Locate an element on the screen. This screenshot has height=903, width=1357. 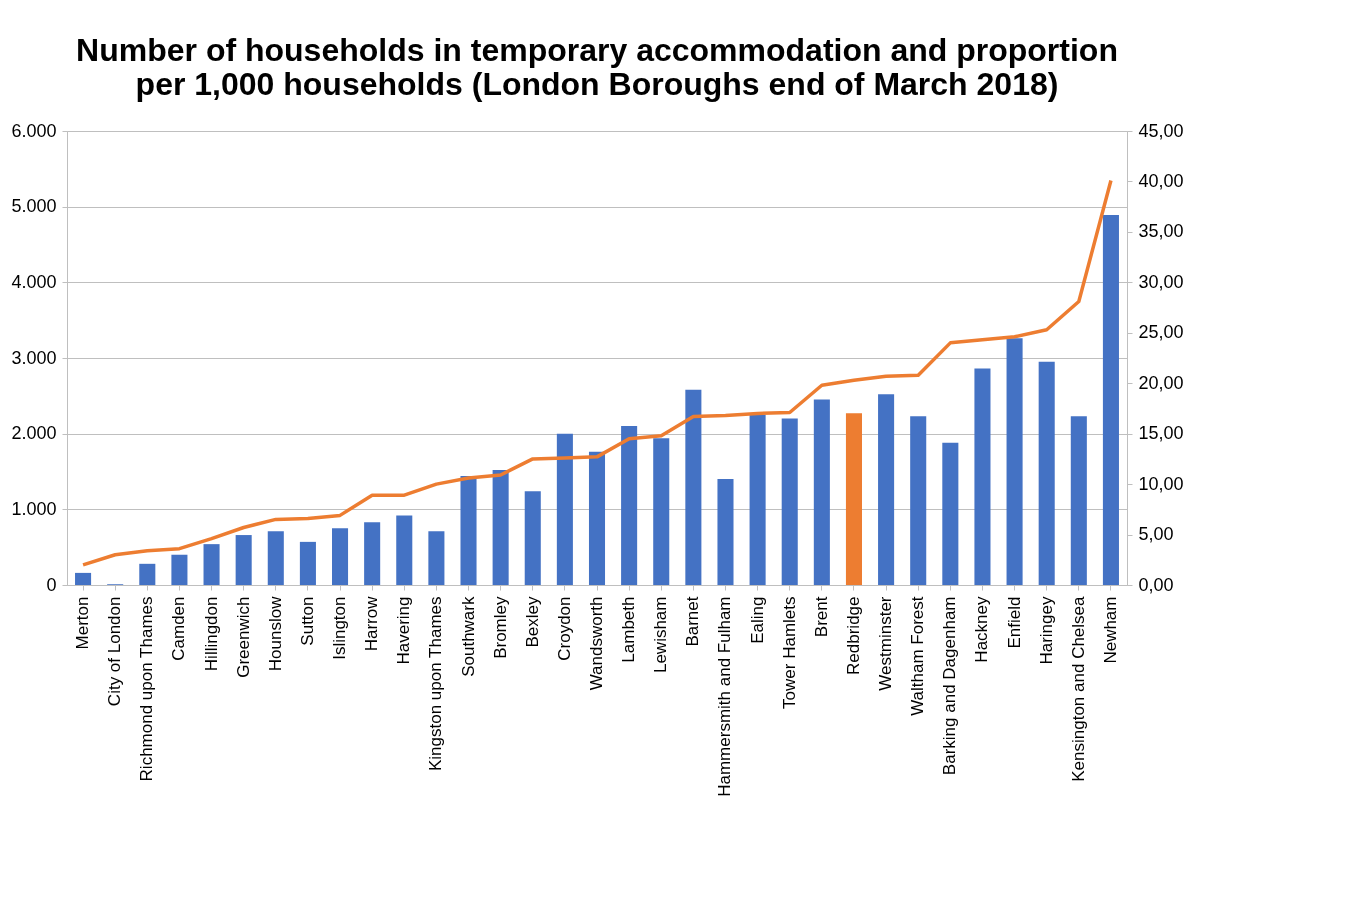
y2-tick-label: 45,00 is located at coordinates (1161, 130).